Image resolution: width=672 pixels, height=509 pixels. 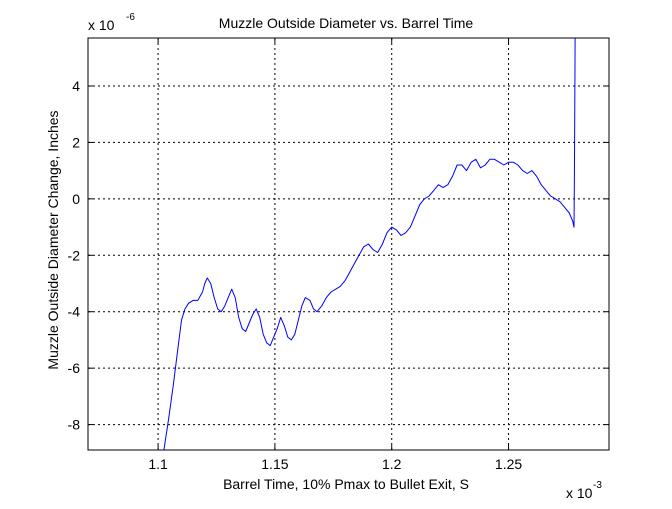 What do you see at coordinates (158, 464) in the screenshot?
I see `x-tick-label: 1.1` at bounding box center [158, 464].